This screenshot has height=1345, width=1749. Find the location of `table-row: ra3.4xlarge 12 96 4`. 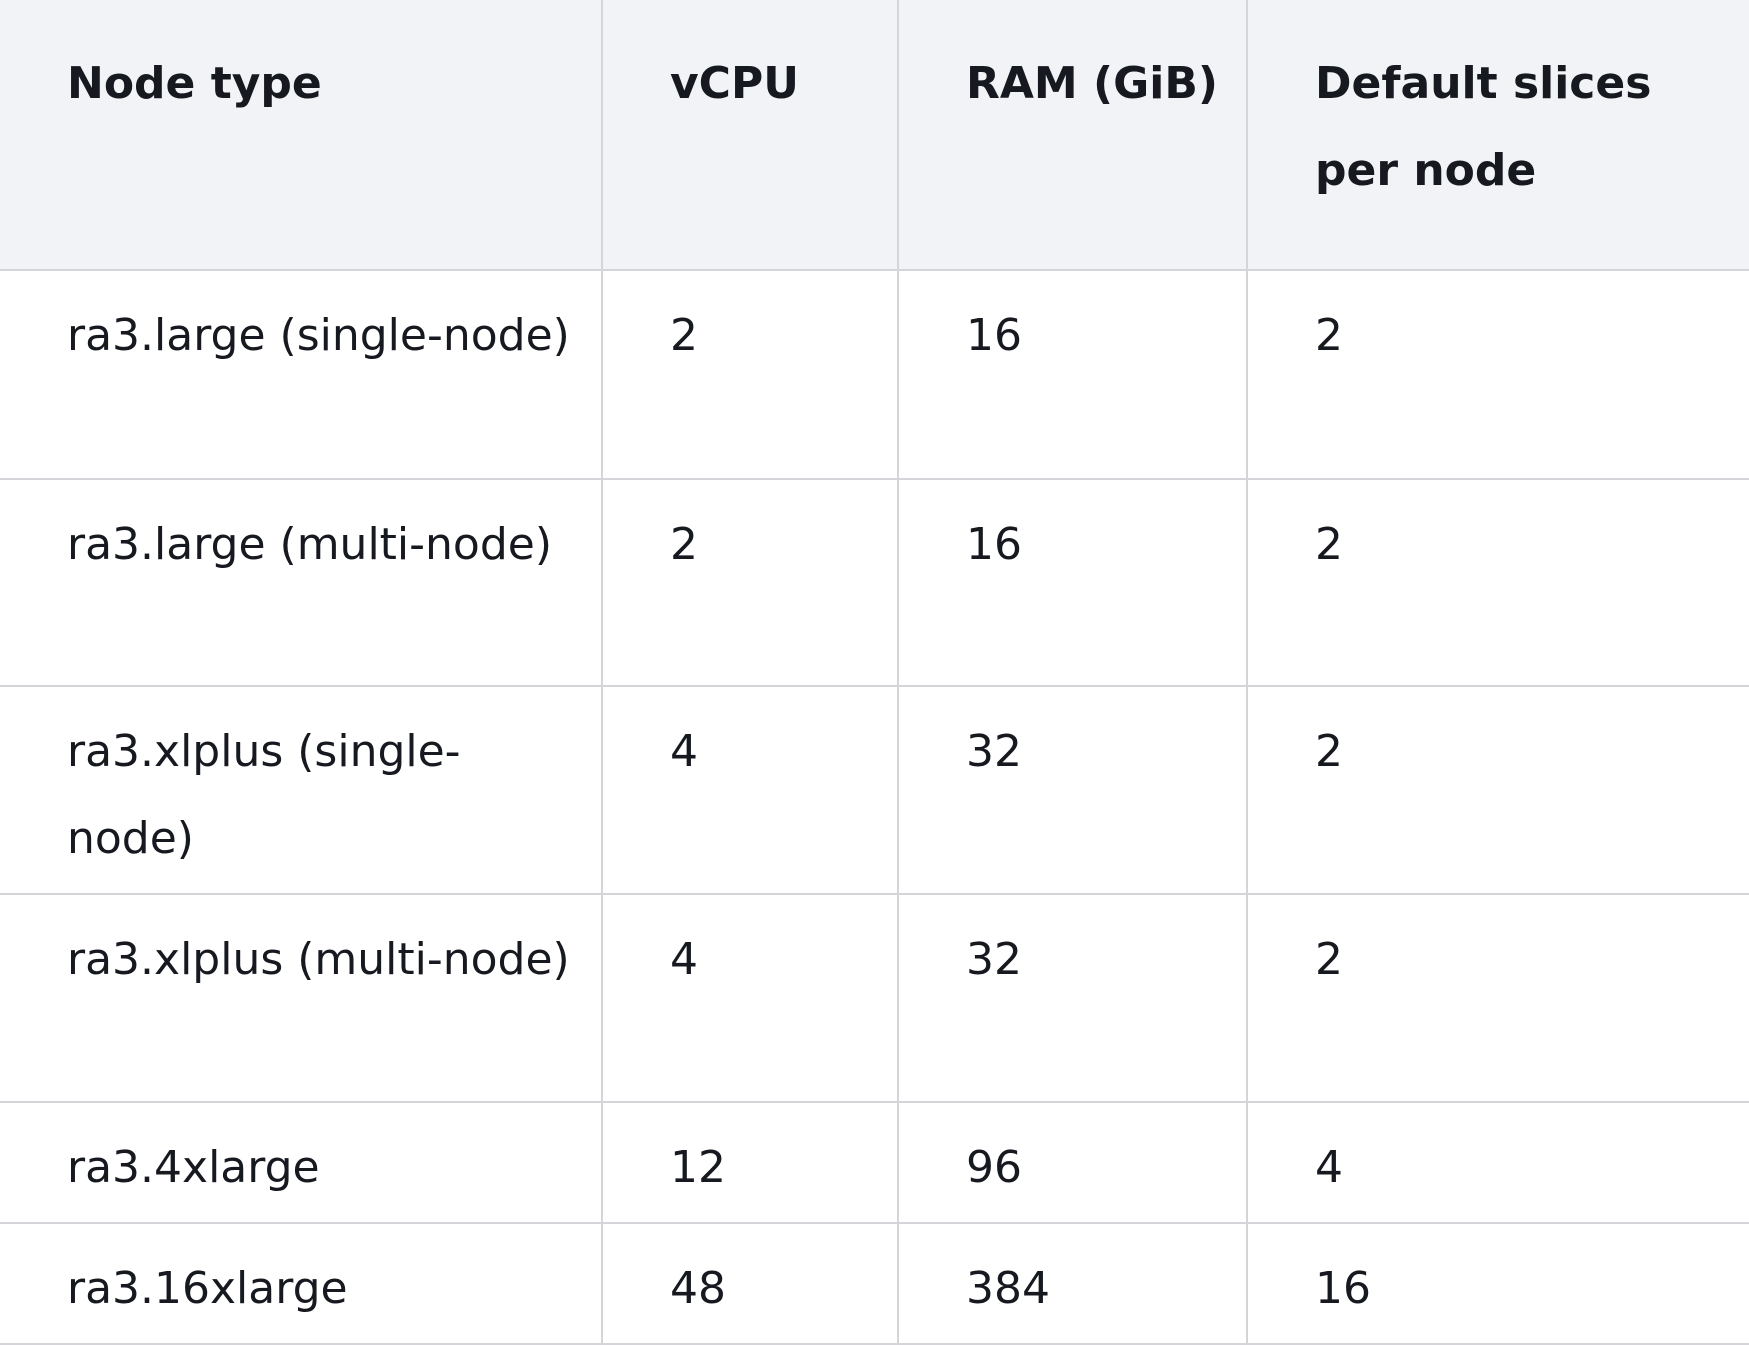

table-row: ra3.4xlarge 12 96 4 is located at coordinates (874, 1162).